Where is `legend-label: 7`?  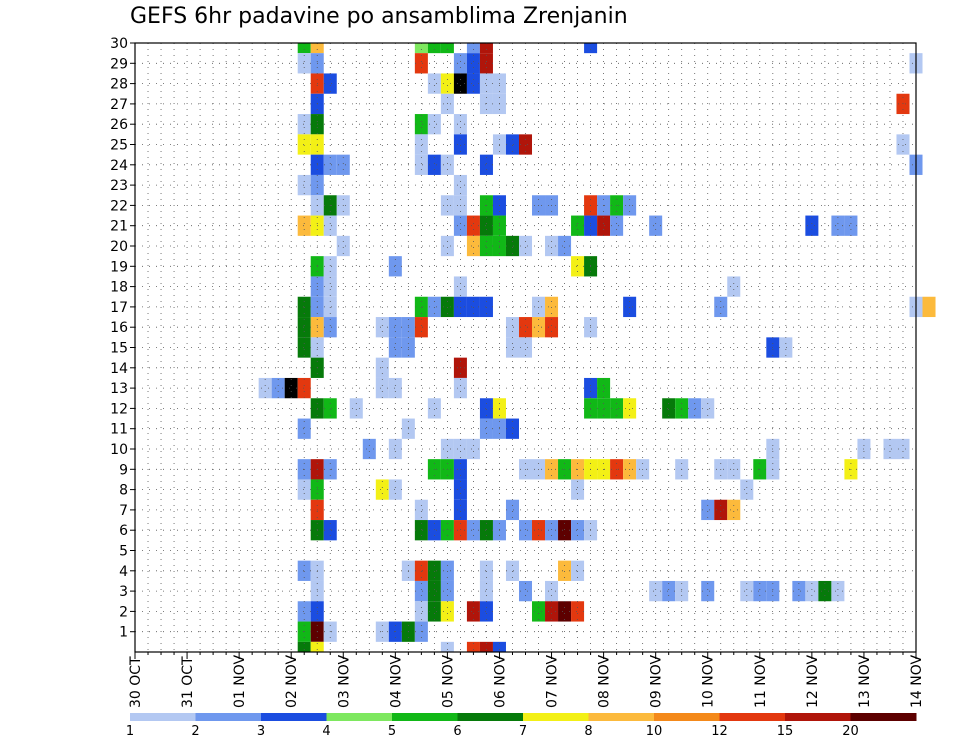
legend-label: 7 is located at coordinates (523, 731).